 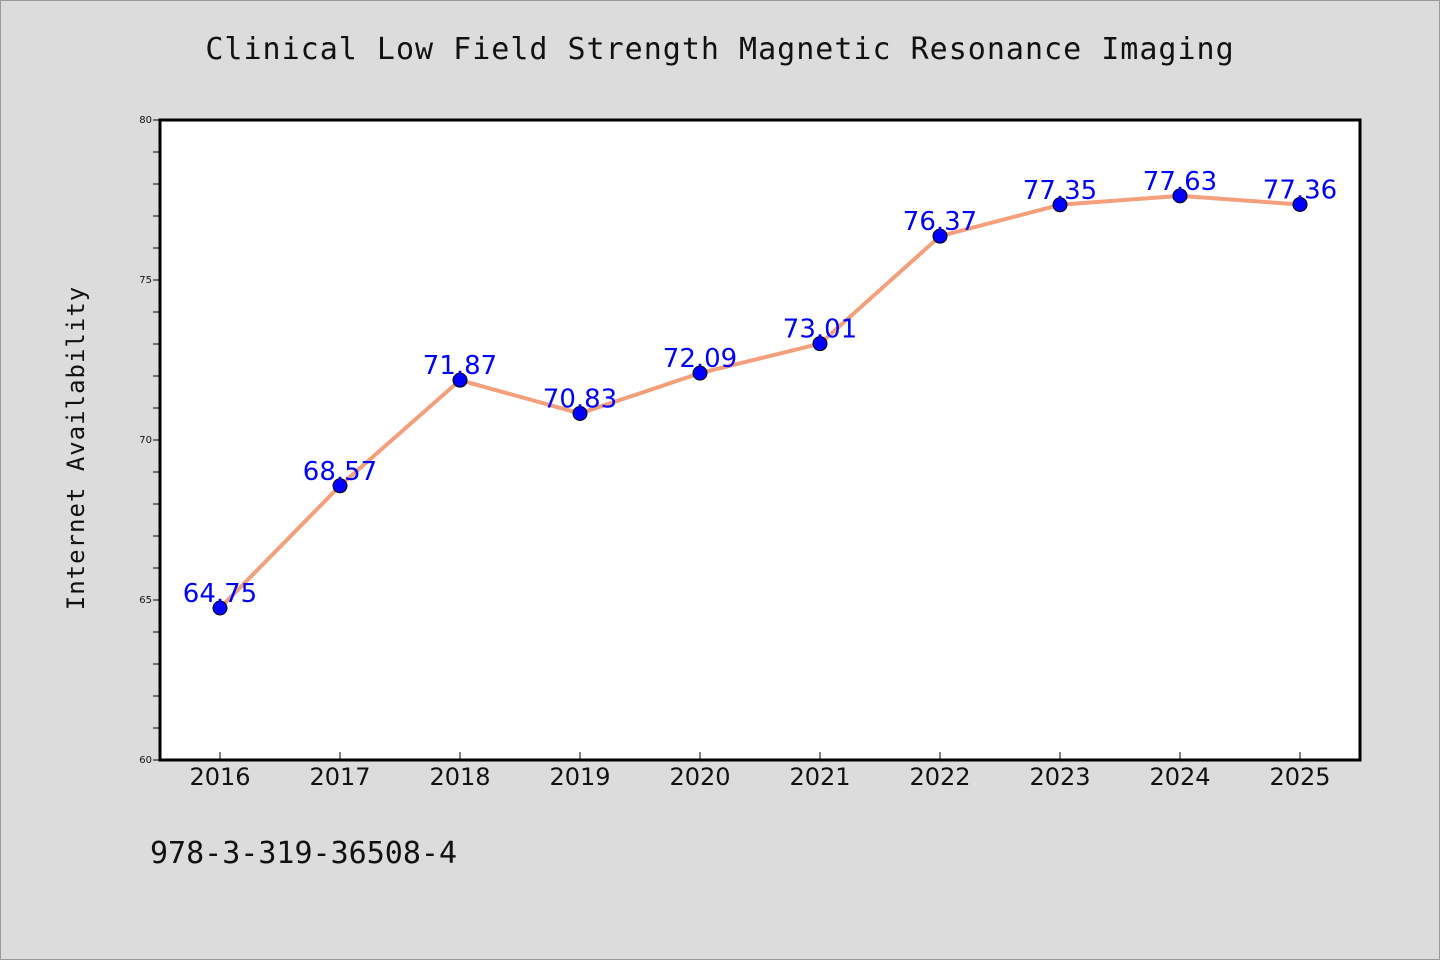 I want to click on y-tick-label: 75, so click(x=145, y=280).